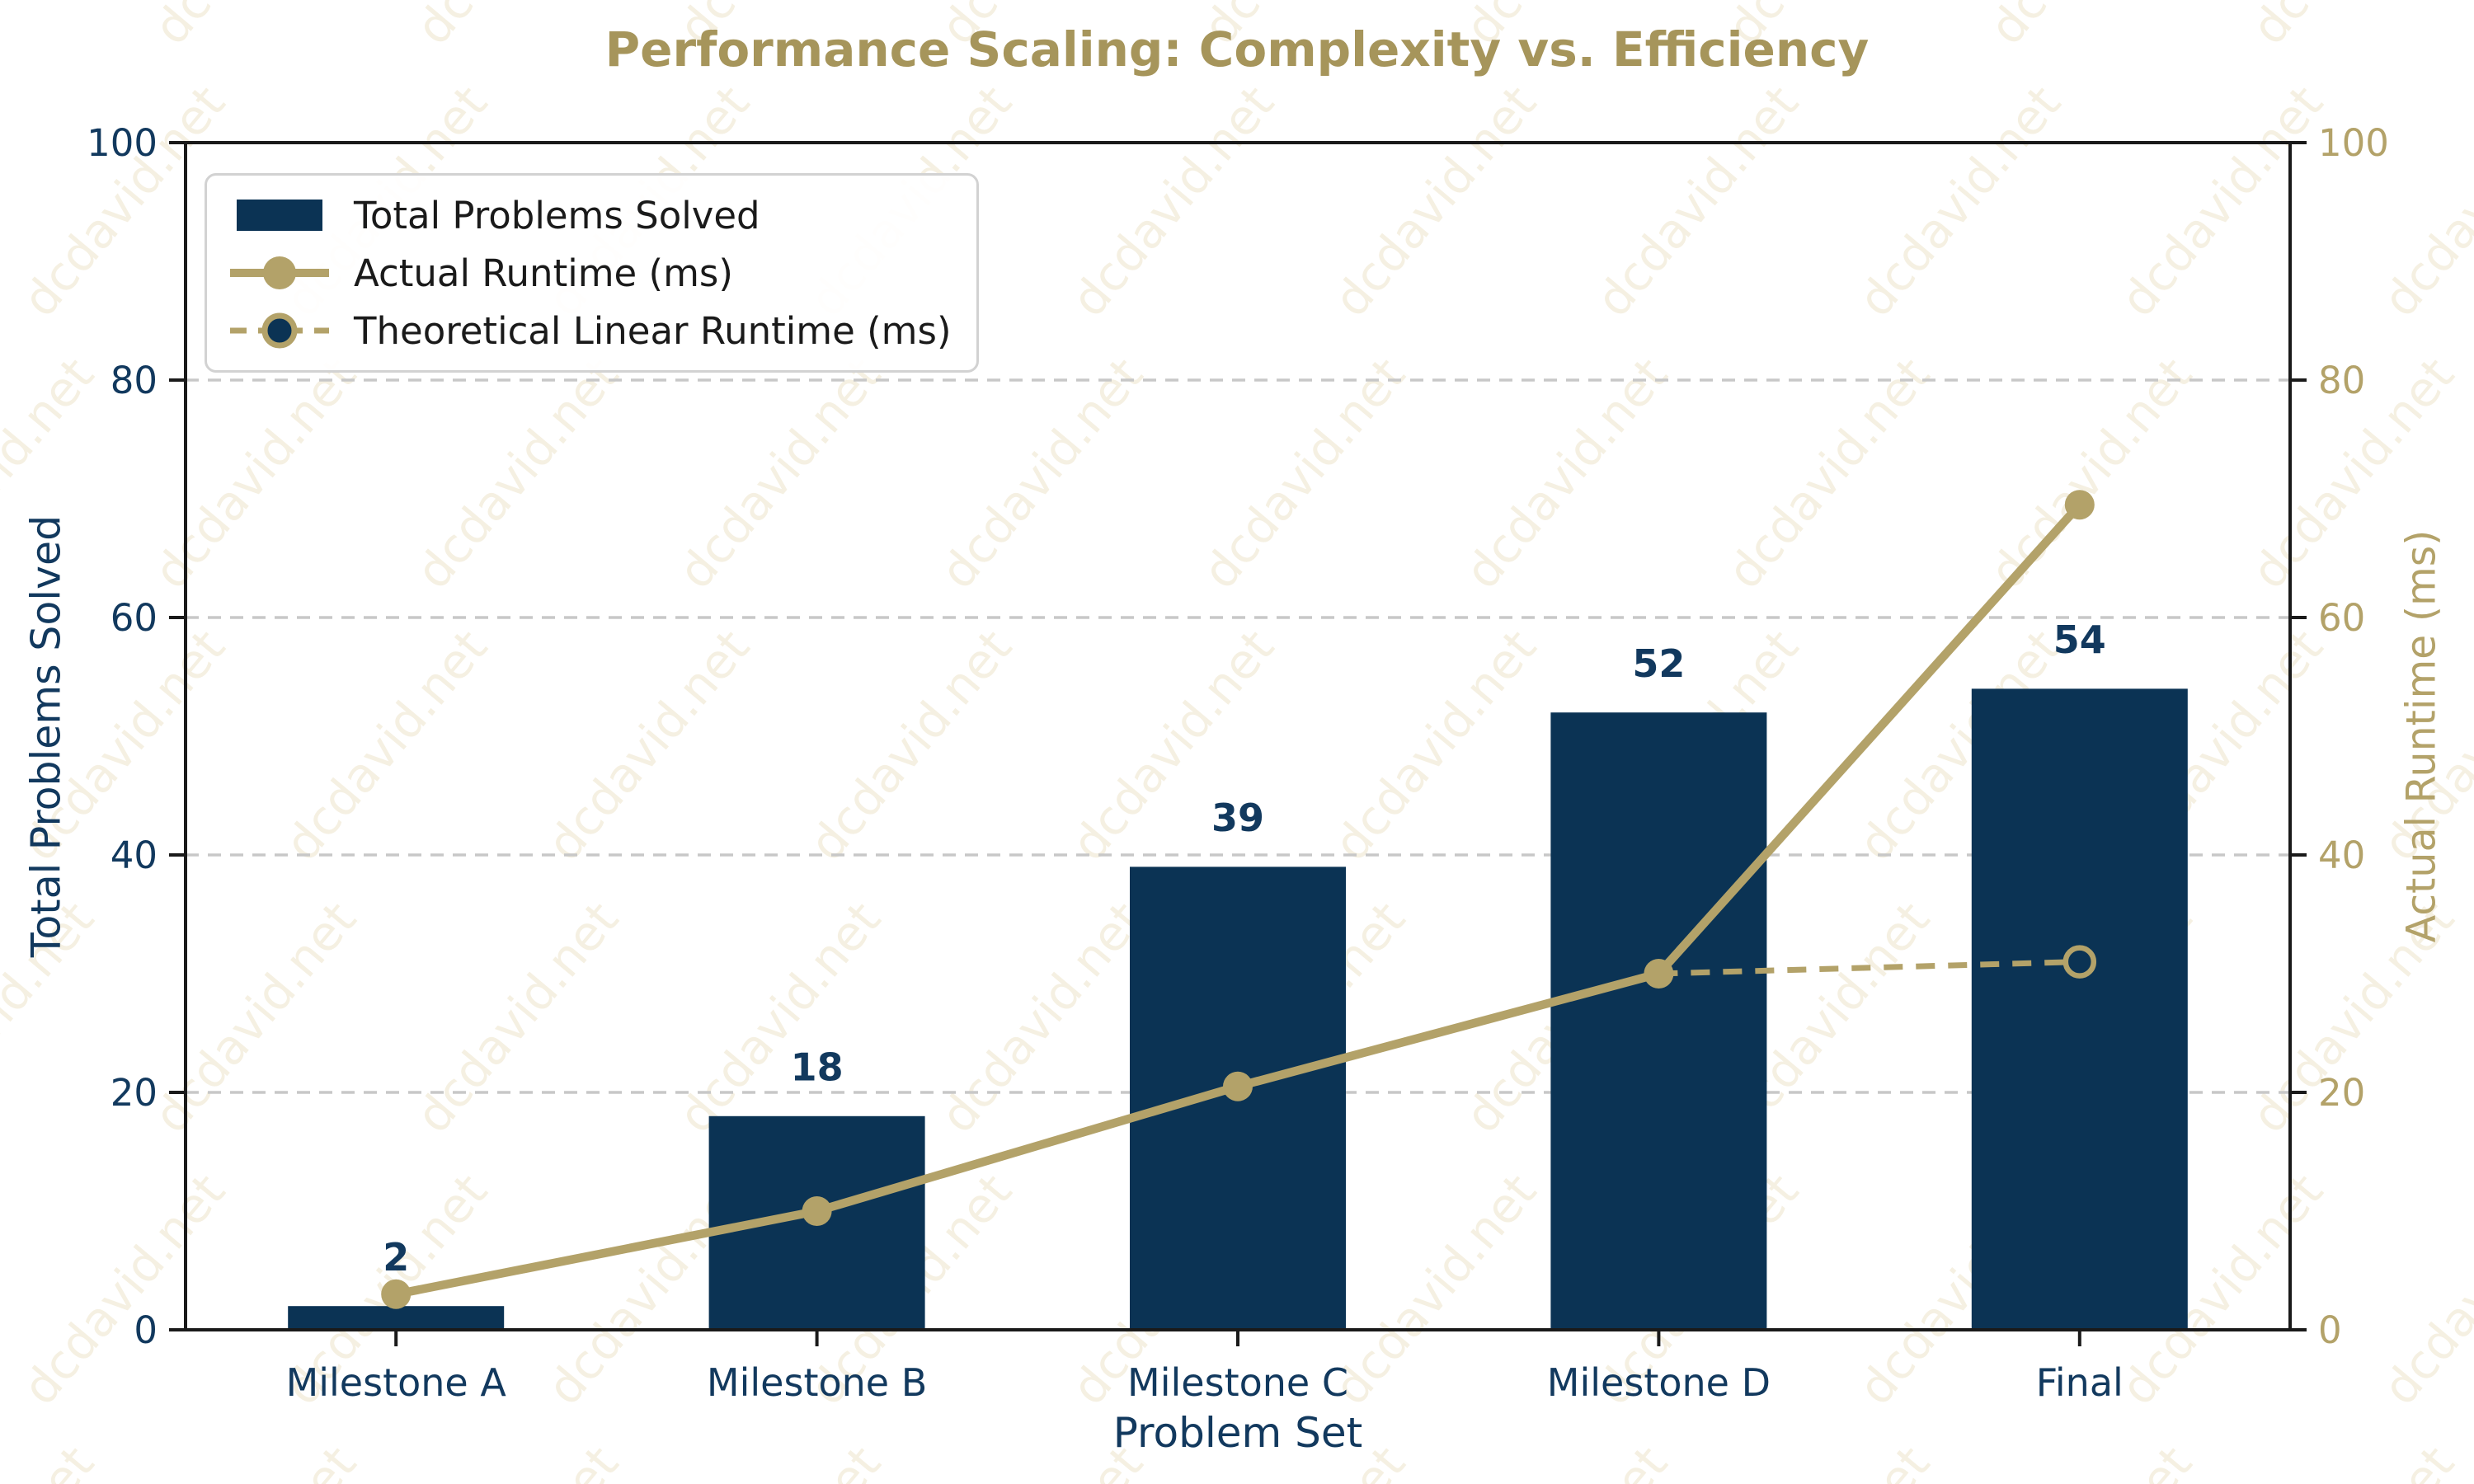  Describe the element at coordinates (396, 1257) in the screenshot. I see `bar-value-label: 2` at that location.